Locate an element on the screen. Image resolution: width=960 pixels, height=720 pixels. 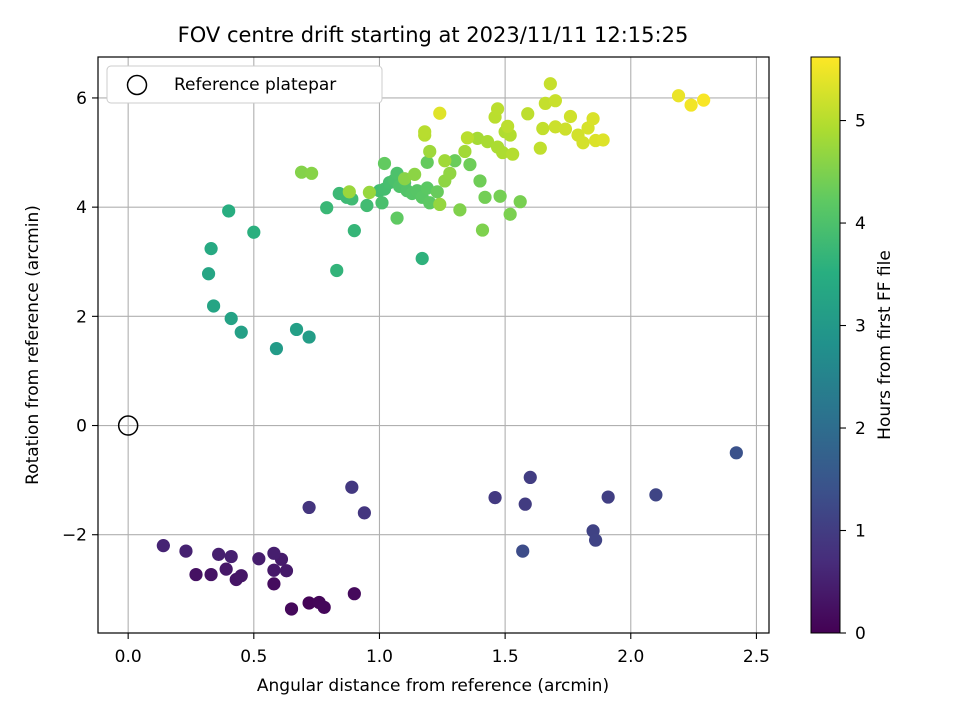
colorbar-tick-label: 3 is located at coordinates (860, 327).